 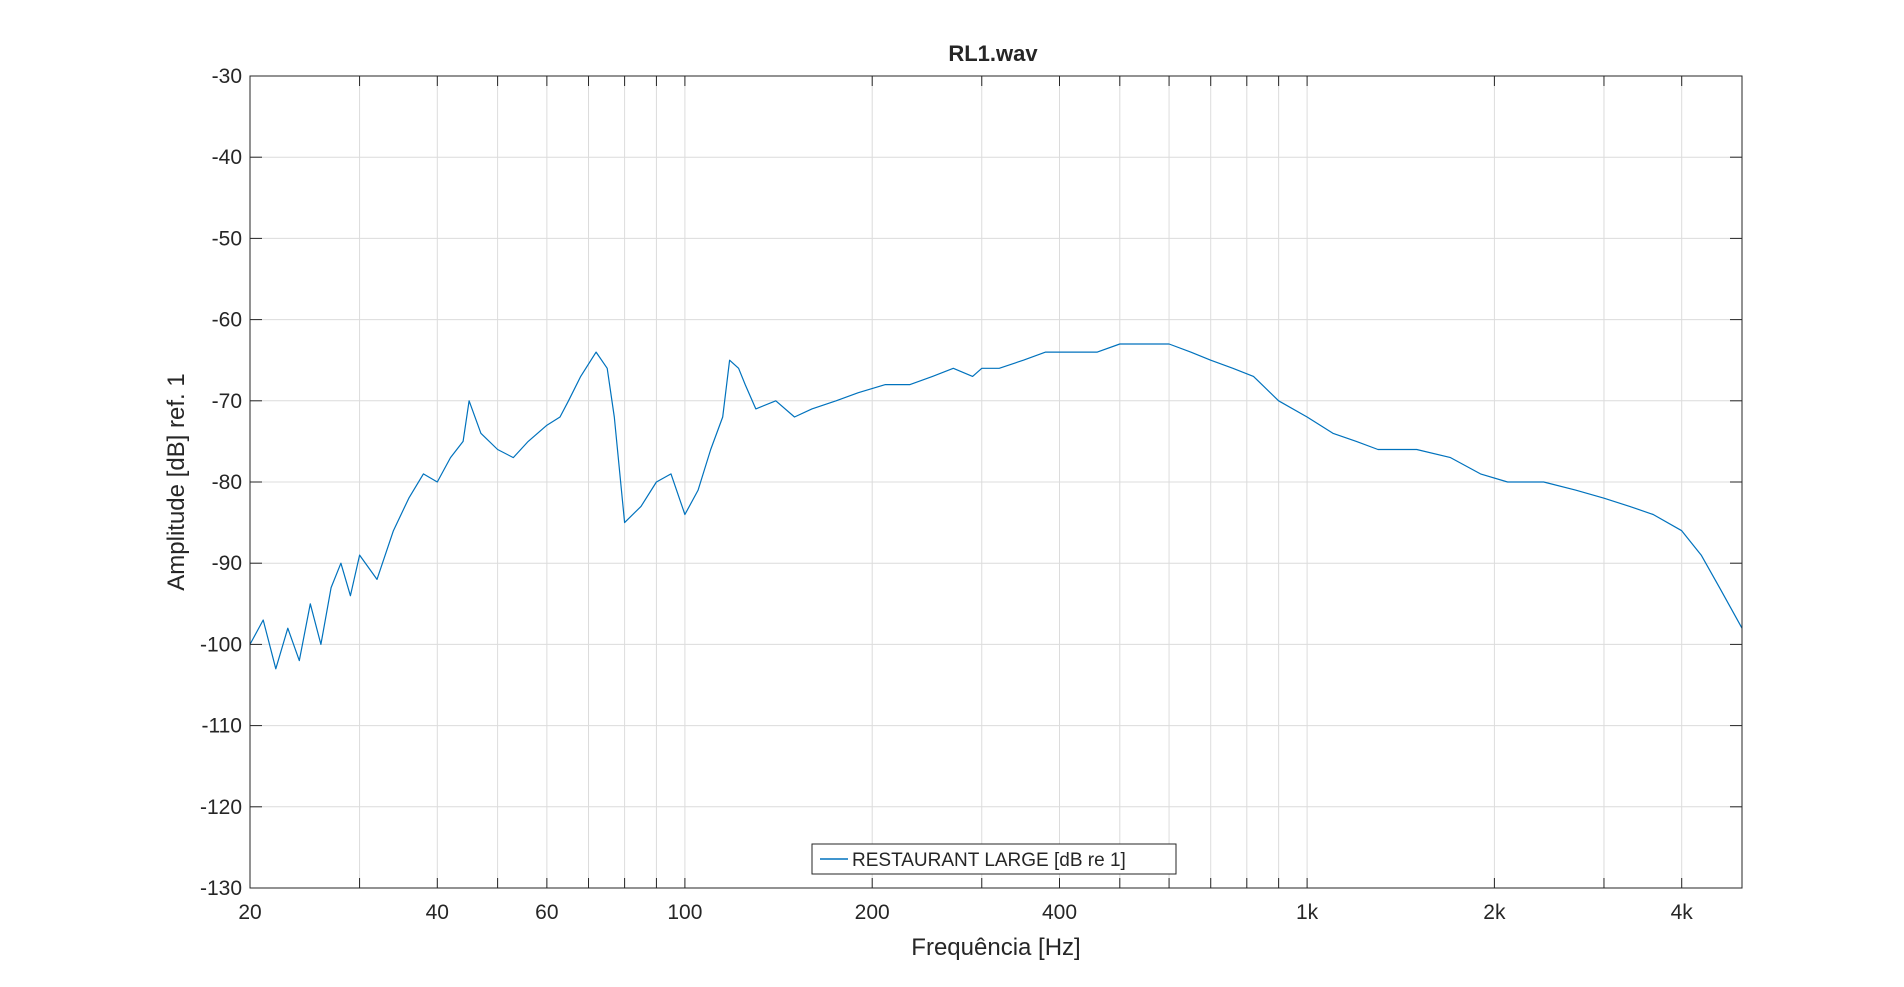 What do you see at coordinates (546, 912) in the screenshot?
I see `x-tick-label: 60` at bounding box center [546, 912].